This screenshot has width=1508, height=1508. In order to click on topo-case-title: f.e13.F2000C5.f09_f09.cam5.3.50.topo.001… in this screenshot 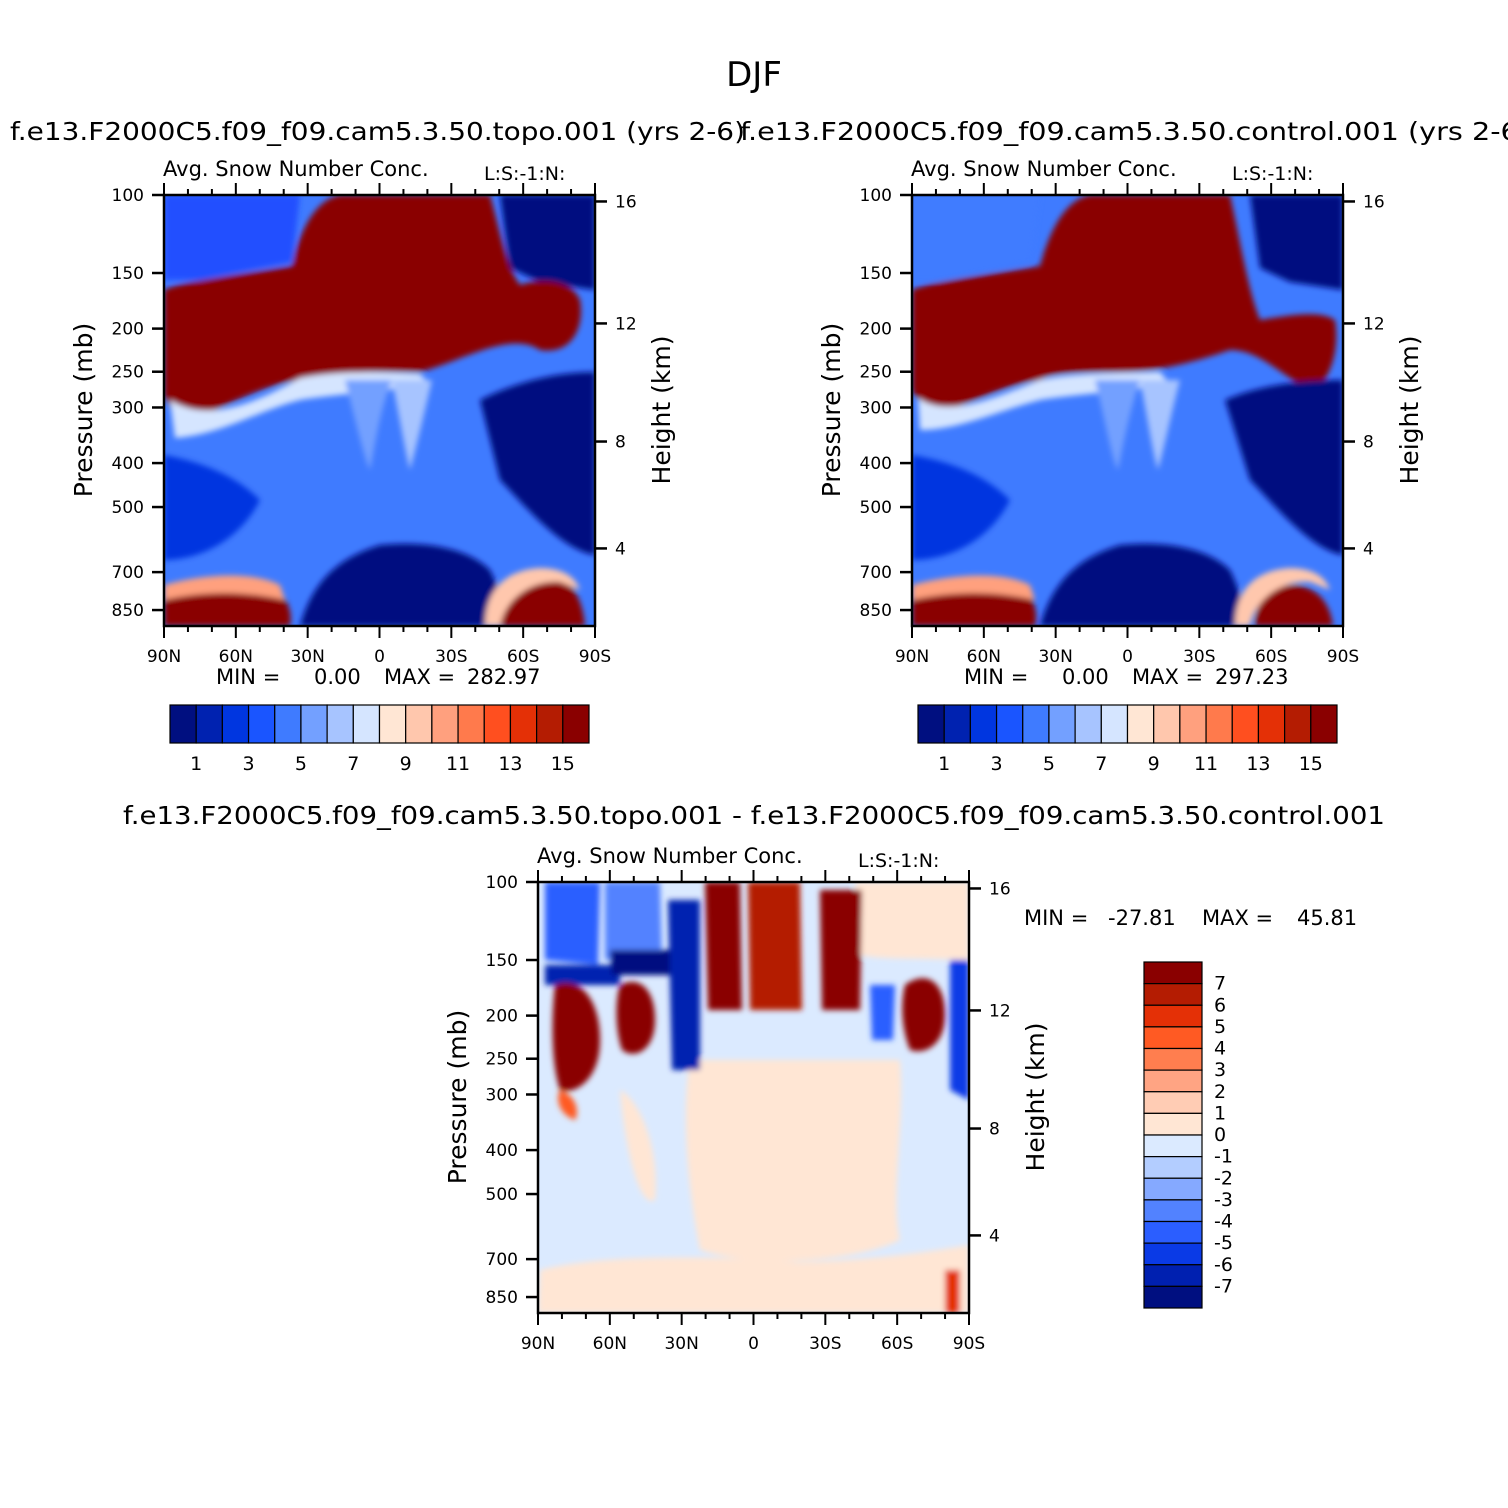, I will do `click(377, 131)`.